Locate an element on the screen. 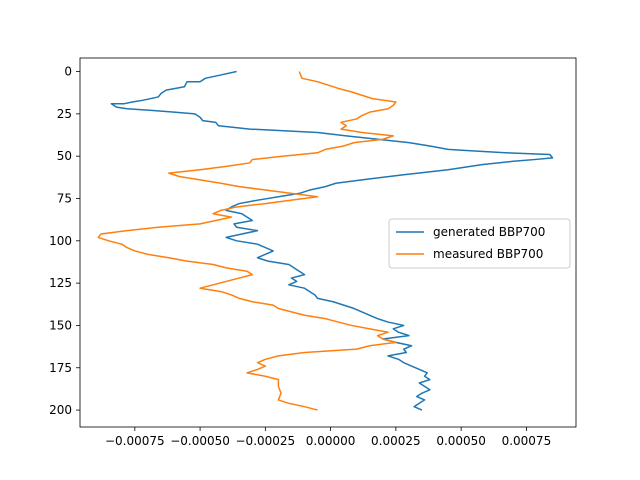 The width and height of the screenshot is (640, 480). y-tick-label: 200 is located at coordinates (60, 410).